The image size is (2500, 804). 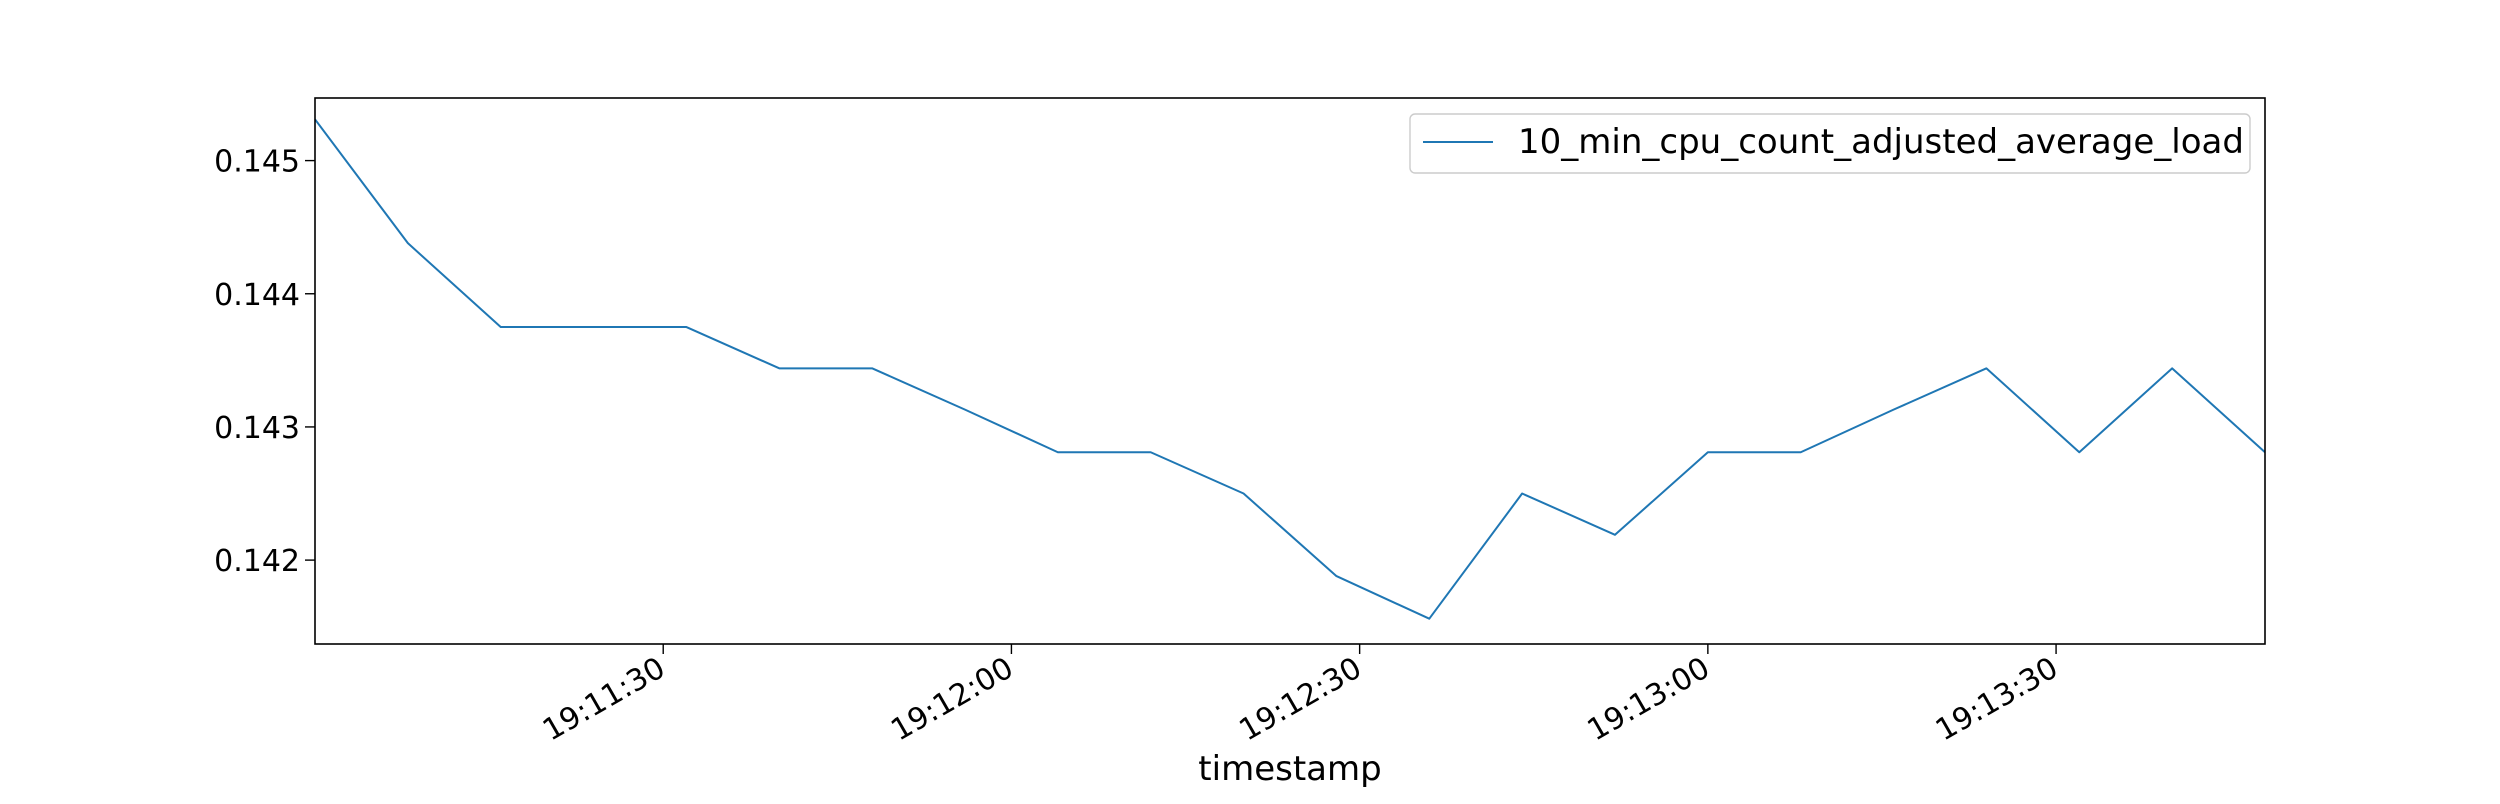 I want to click on x-axis: 19:11:30 19:12:00 19:12:30 19:13:00 19:13:30, so click(x=1300, y=696).